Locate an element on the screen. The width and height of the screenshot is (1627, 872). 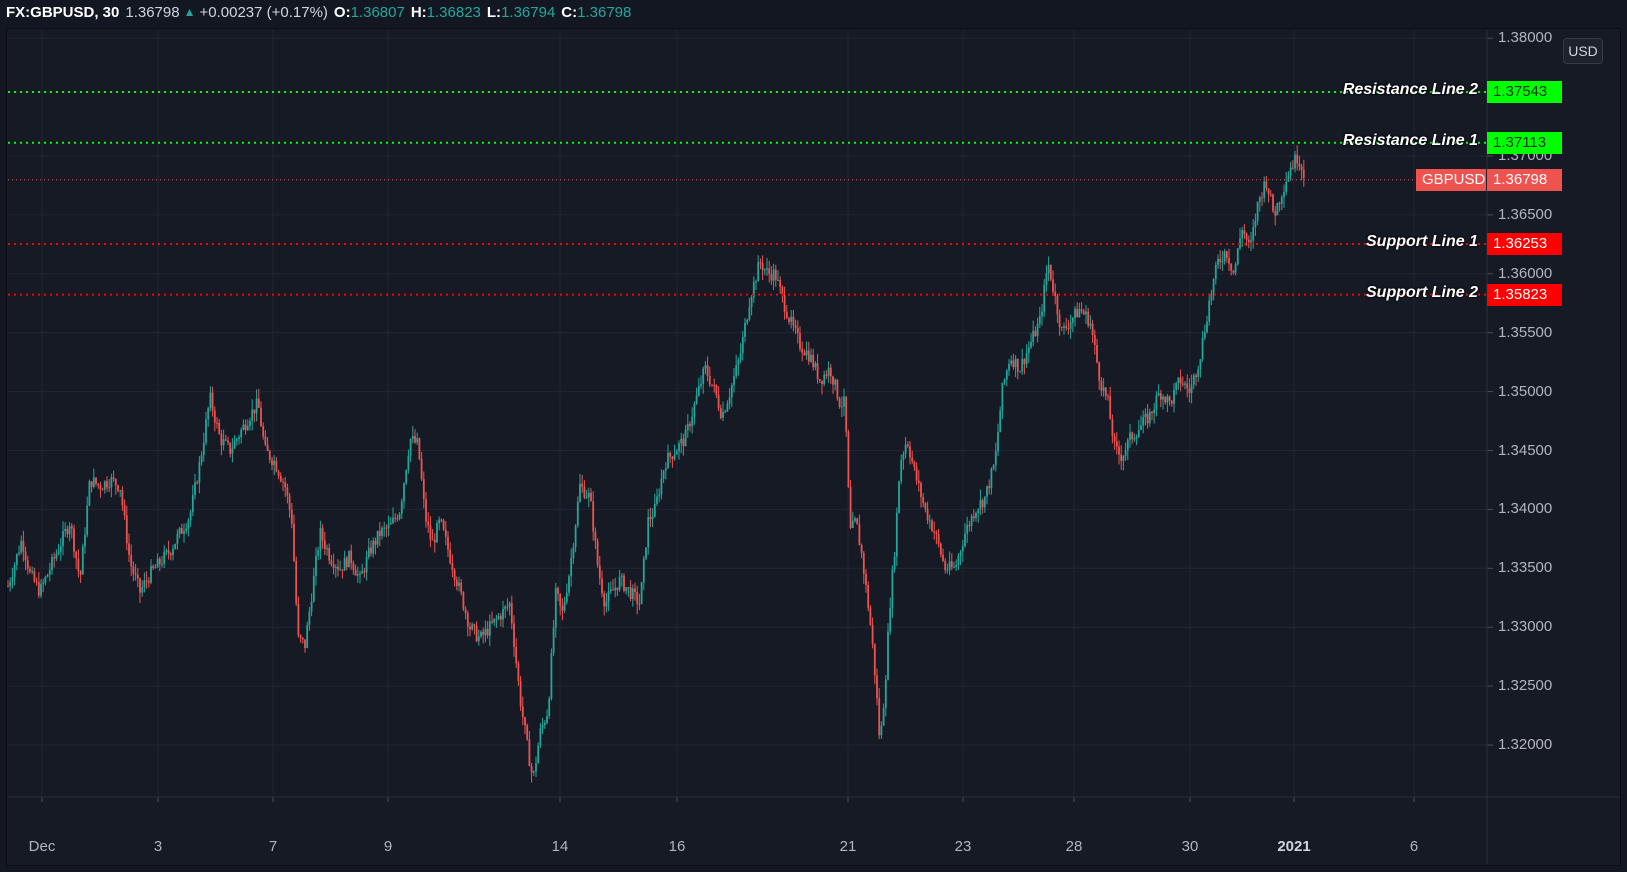
price-tick-label: 1.36000 is located at coordinates (1525, 273).